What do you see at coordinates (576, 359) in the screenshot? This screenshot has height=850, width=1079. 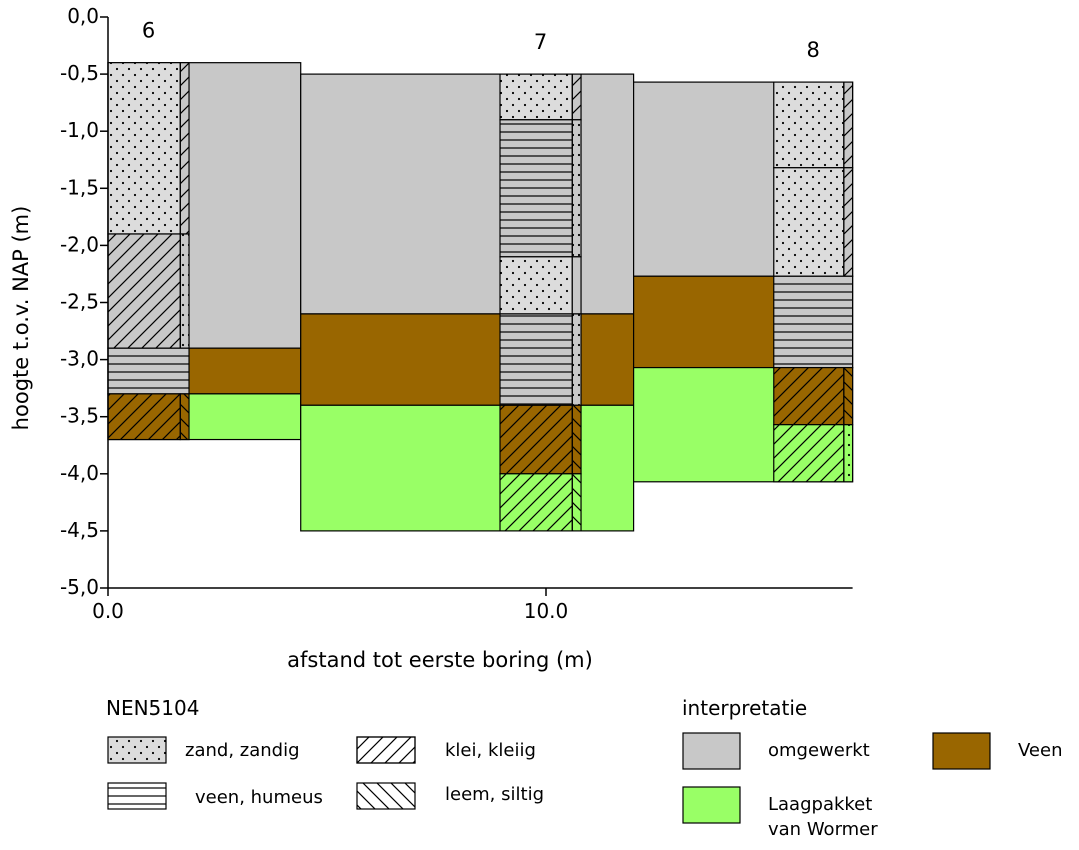 I see `boring-7-layer-3-admix-zand` at bounding box center [576, 359].